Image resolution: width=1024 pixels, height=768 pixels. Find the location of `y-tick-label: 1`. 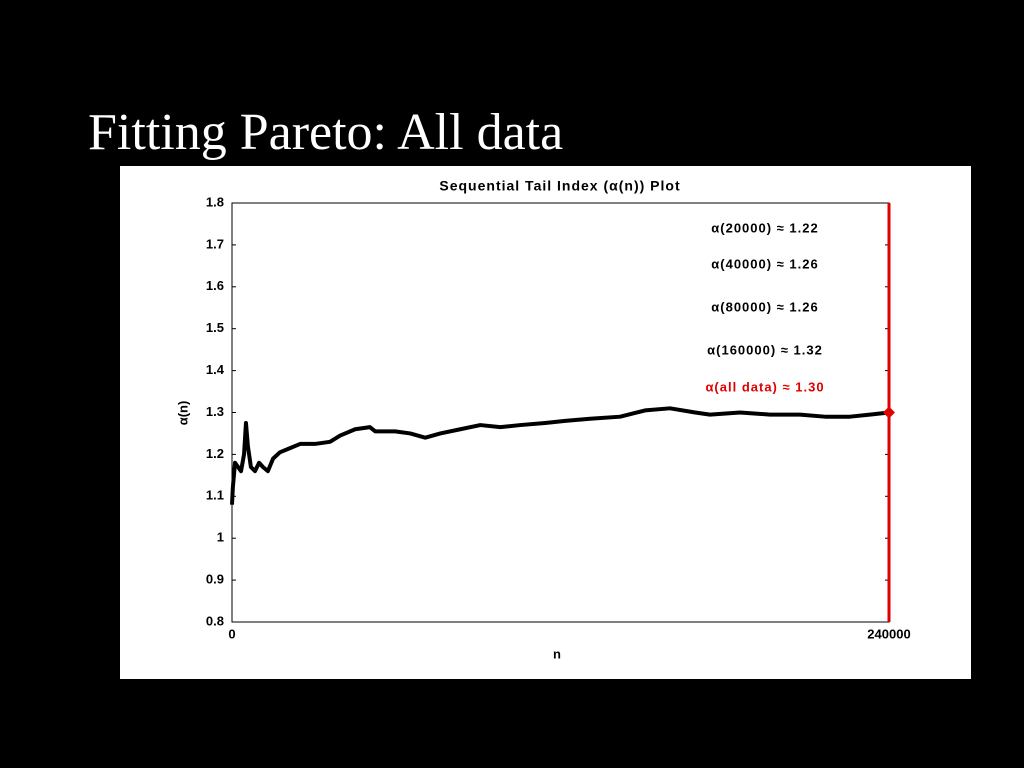

y-tick-label: 1 is located at coordinates (220, 537).